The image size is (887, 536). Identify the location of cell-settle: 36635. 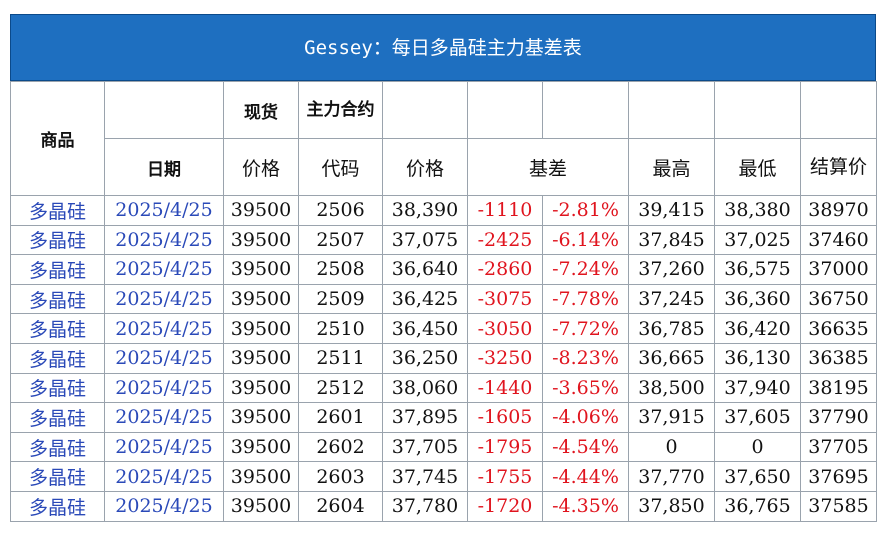
(838, 328).